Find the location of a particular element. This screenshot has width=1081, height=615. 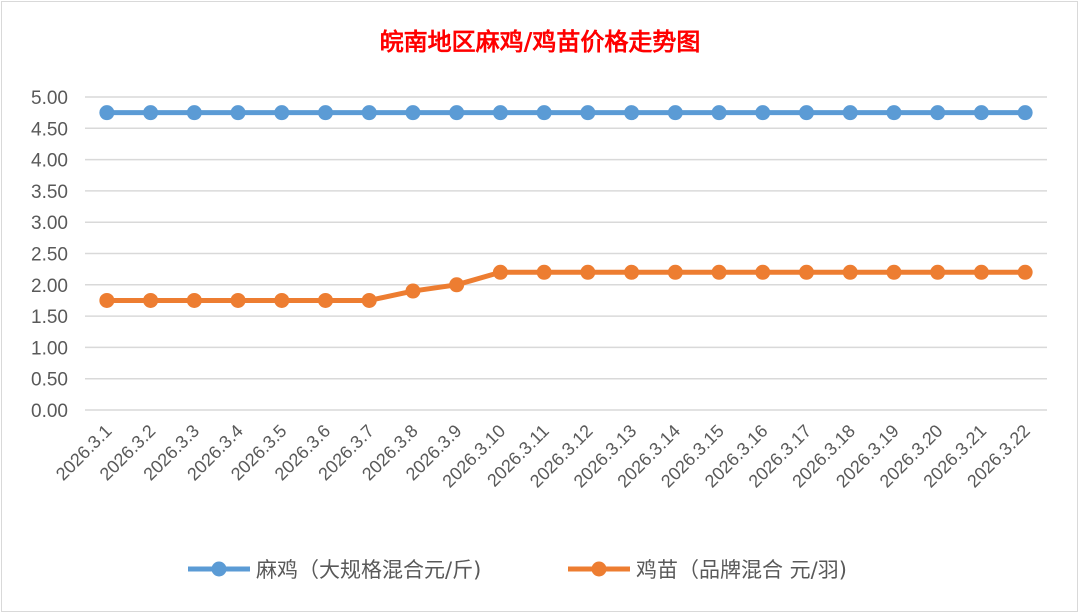

y-tick-label: 2.00 is located at coordinates (49, 286).